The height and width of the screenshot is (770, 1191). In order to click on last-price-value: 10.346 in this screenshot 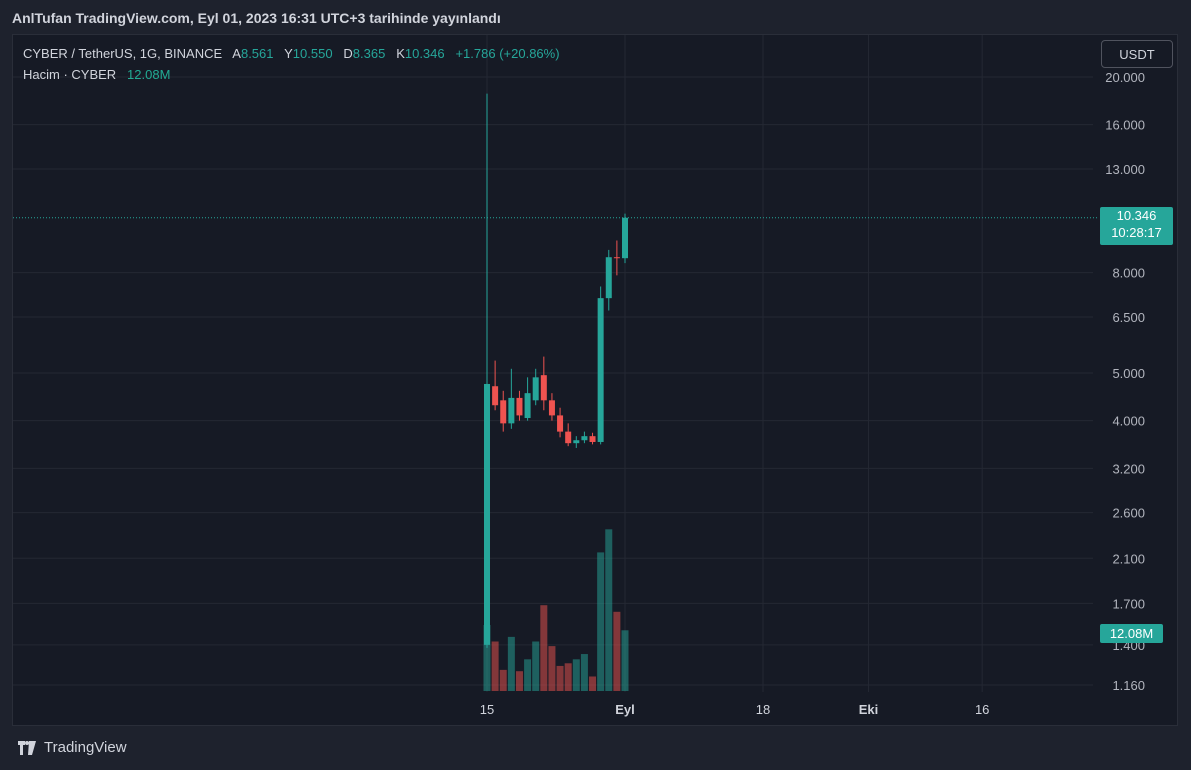, I will do `click(1136, 215)`.